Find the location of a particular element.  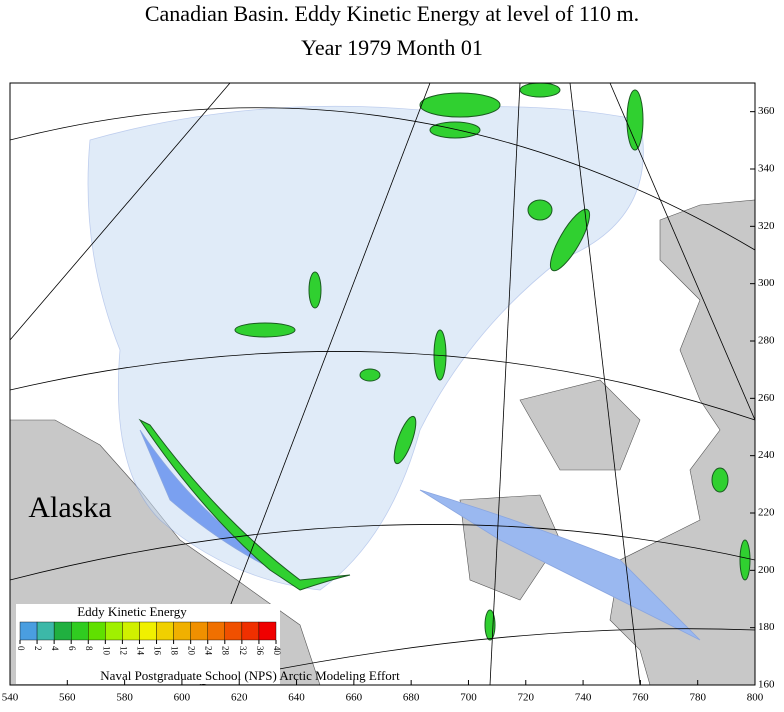

colorbar-tick-label: 0 is located at coordinates (21, 648).